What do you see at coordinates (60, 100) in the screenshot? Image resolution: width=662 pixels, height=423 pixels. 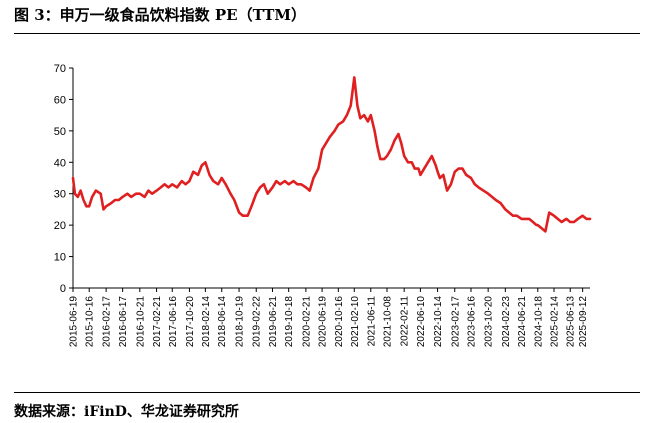 I see `y-tick-label: 60` at bounding box center [60, 100].